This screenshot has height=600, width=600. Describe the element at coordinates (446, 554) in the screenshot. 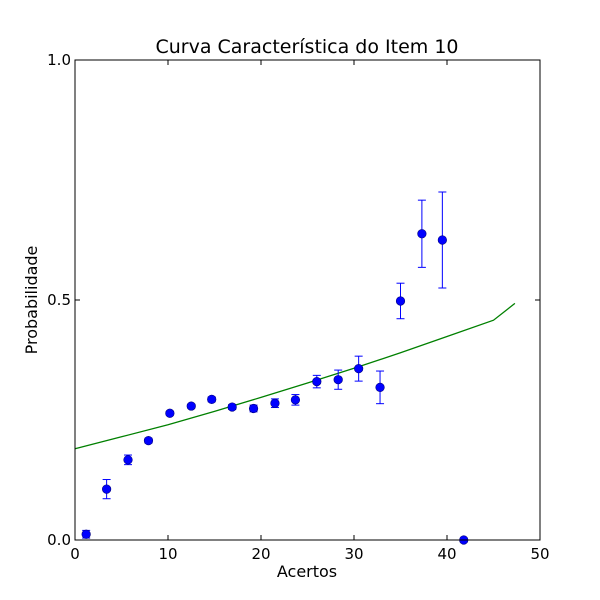

I see `x-tick-label: 40` at that location.